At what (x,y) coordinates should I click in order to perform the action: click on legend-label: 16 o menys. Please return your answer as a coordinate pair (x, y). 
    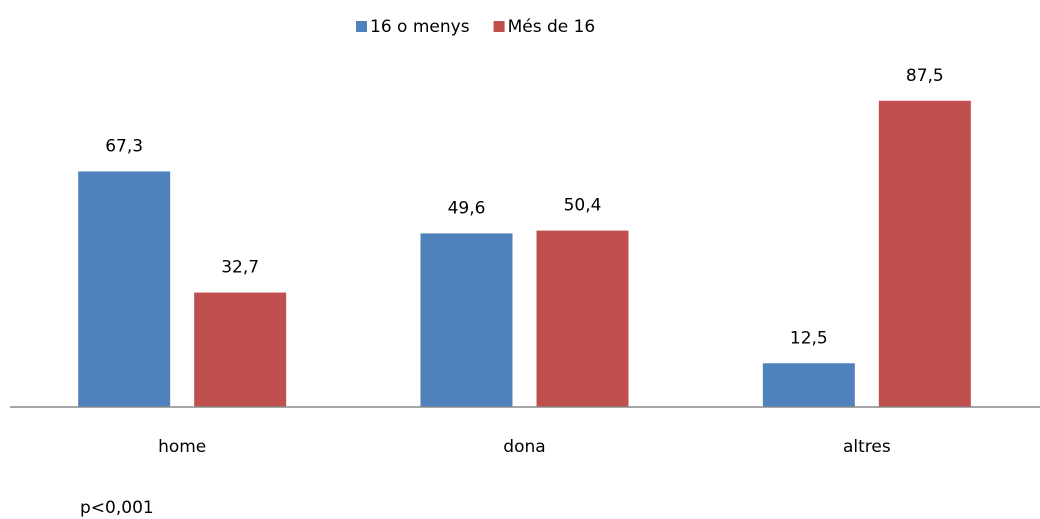
    Looking at the image, I should click on (420, 27).